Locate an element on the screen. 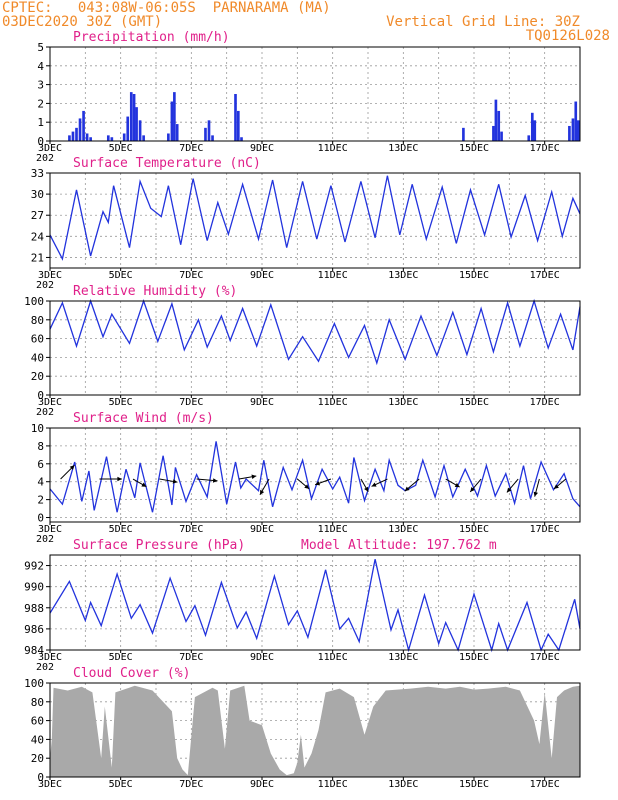 The image size is (618, 800). header-line-1: CPTEC: 043:08W-06:05S PARNARAMA (MA) is located at coordinates (166, 8).